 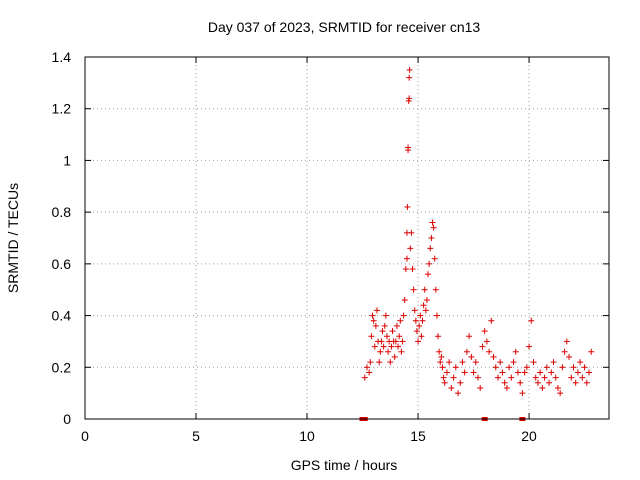 I want to click on x-tick-label: 5, so click(x=196, y=436).